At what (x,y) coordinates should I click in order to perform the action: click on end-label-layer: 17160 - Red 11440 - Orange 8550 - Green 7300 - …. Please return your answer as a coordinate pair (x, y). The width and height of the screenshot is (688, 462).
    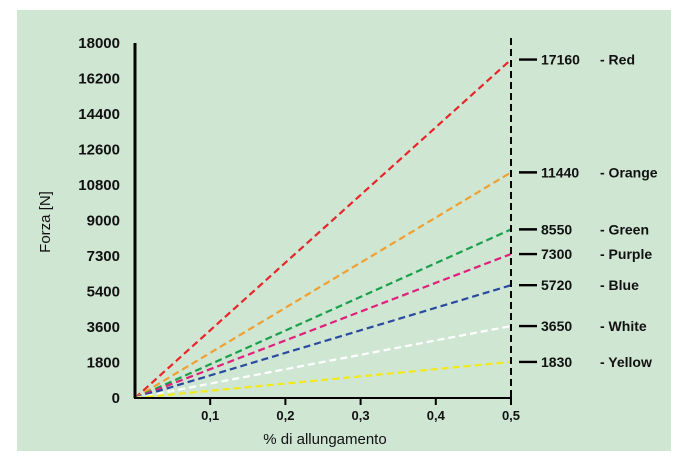
    Looking at the image, I should click on (588, 211).